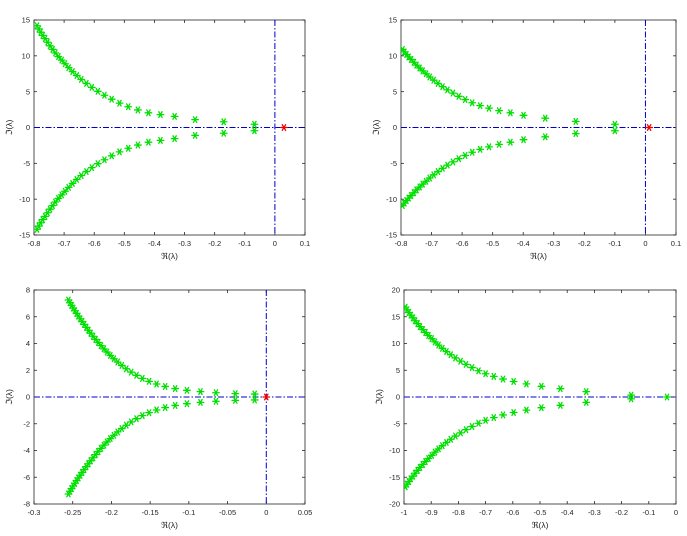  I want to click on y-tick-label: 15, so click(393, 20).